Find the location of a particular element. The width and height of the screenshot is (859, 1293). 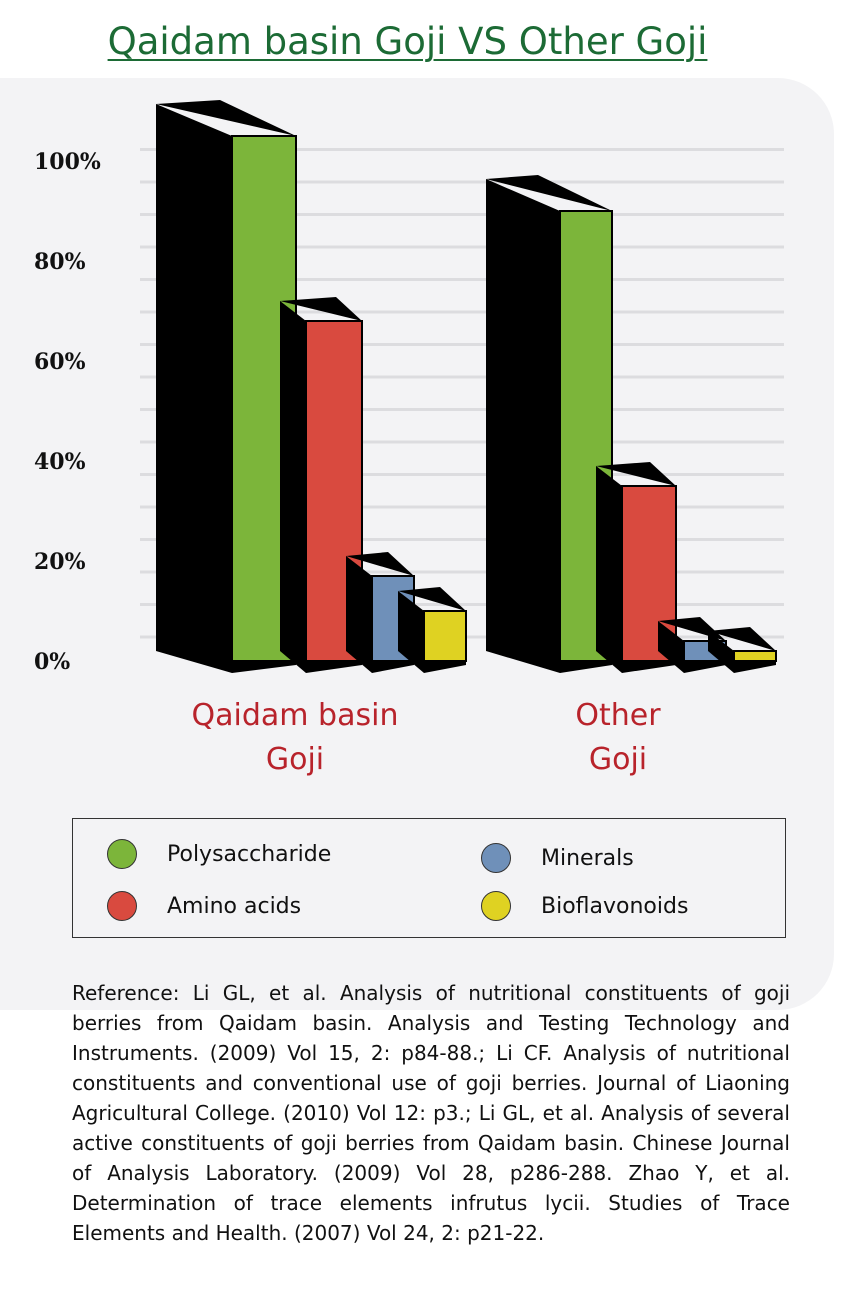

legend-label-bioflavonoids: Bioflavonoids is located at coordinates (615, 906).